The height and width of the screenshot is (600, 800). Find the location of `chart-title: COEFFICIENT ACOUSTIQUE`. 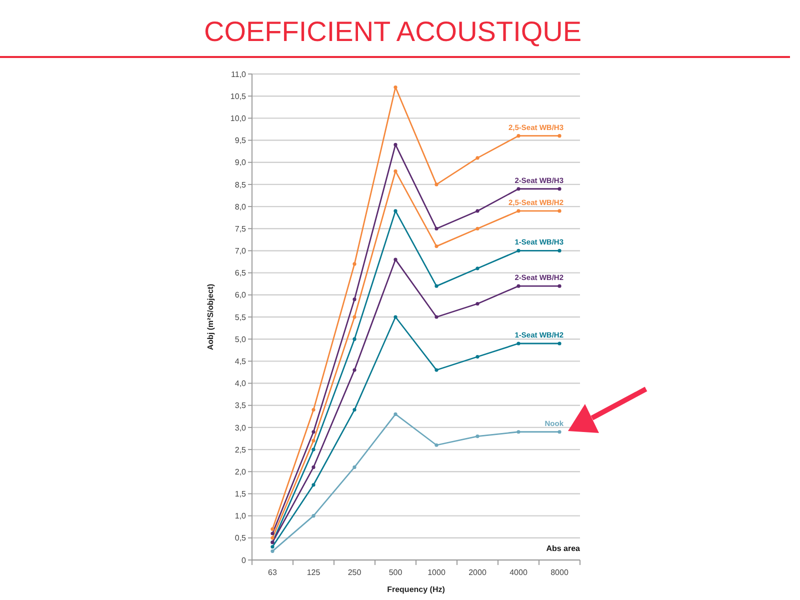

chart-title: COEFFICIENT ACOUSTIQUE is located at coordinates (393, 32).